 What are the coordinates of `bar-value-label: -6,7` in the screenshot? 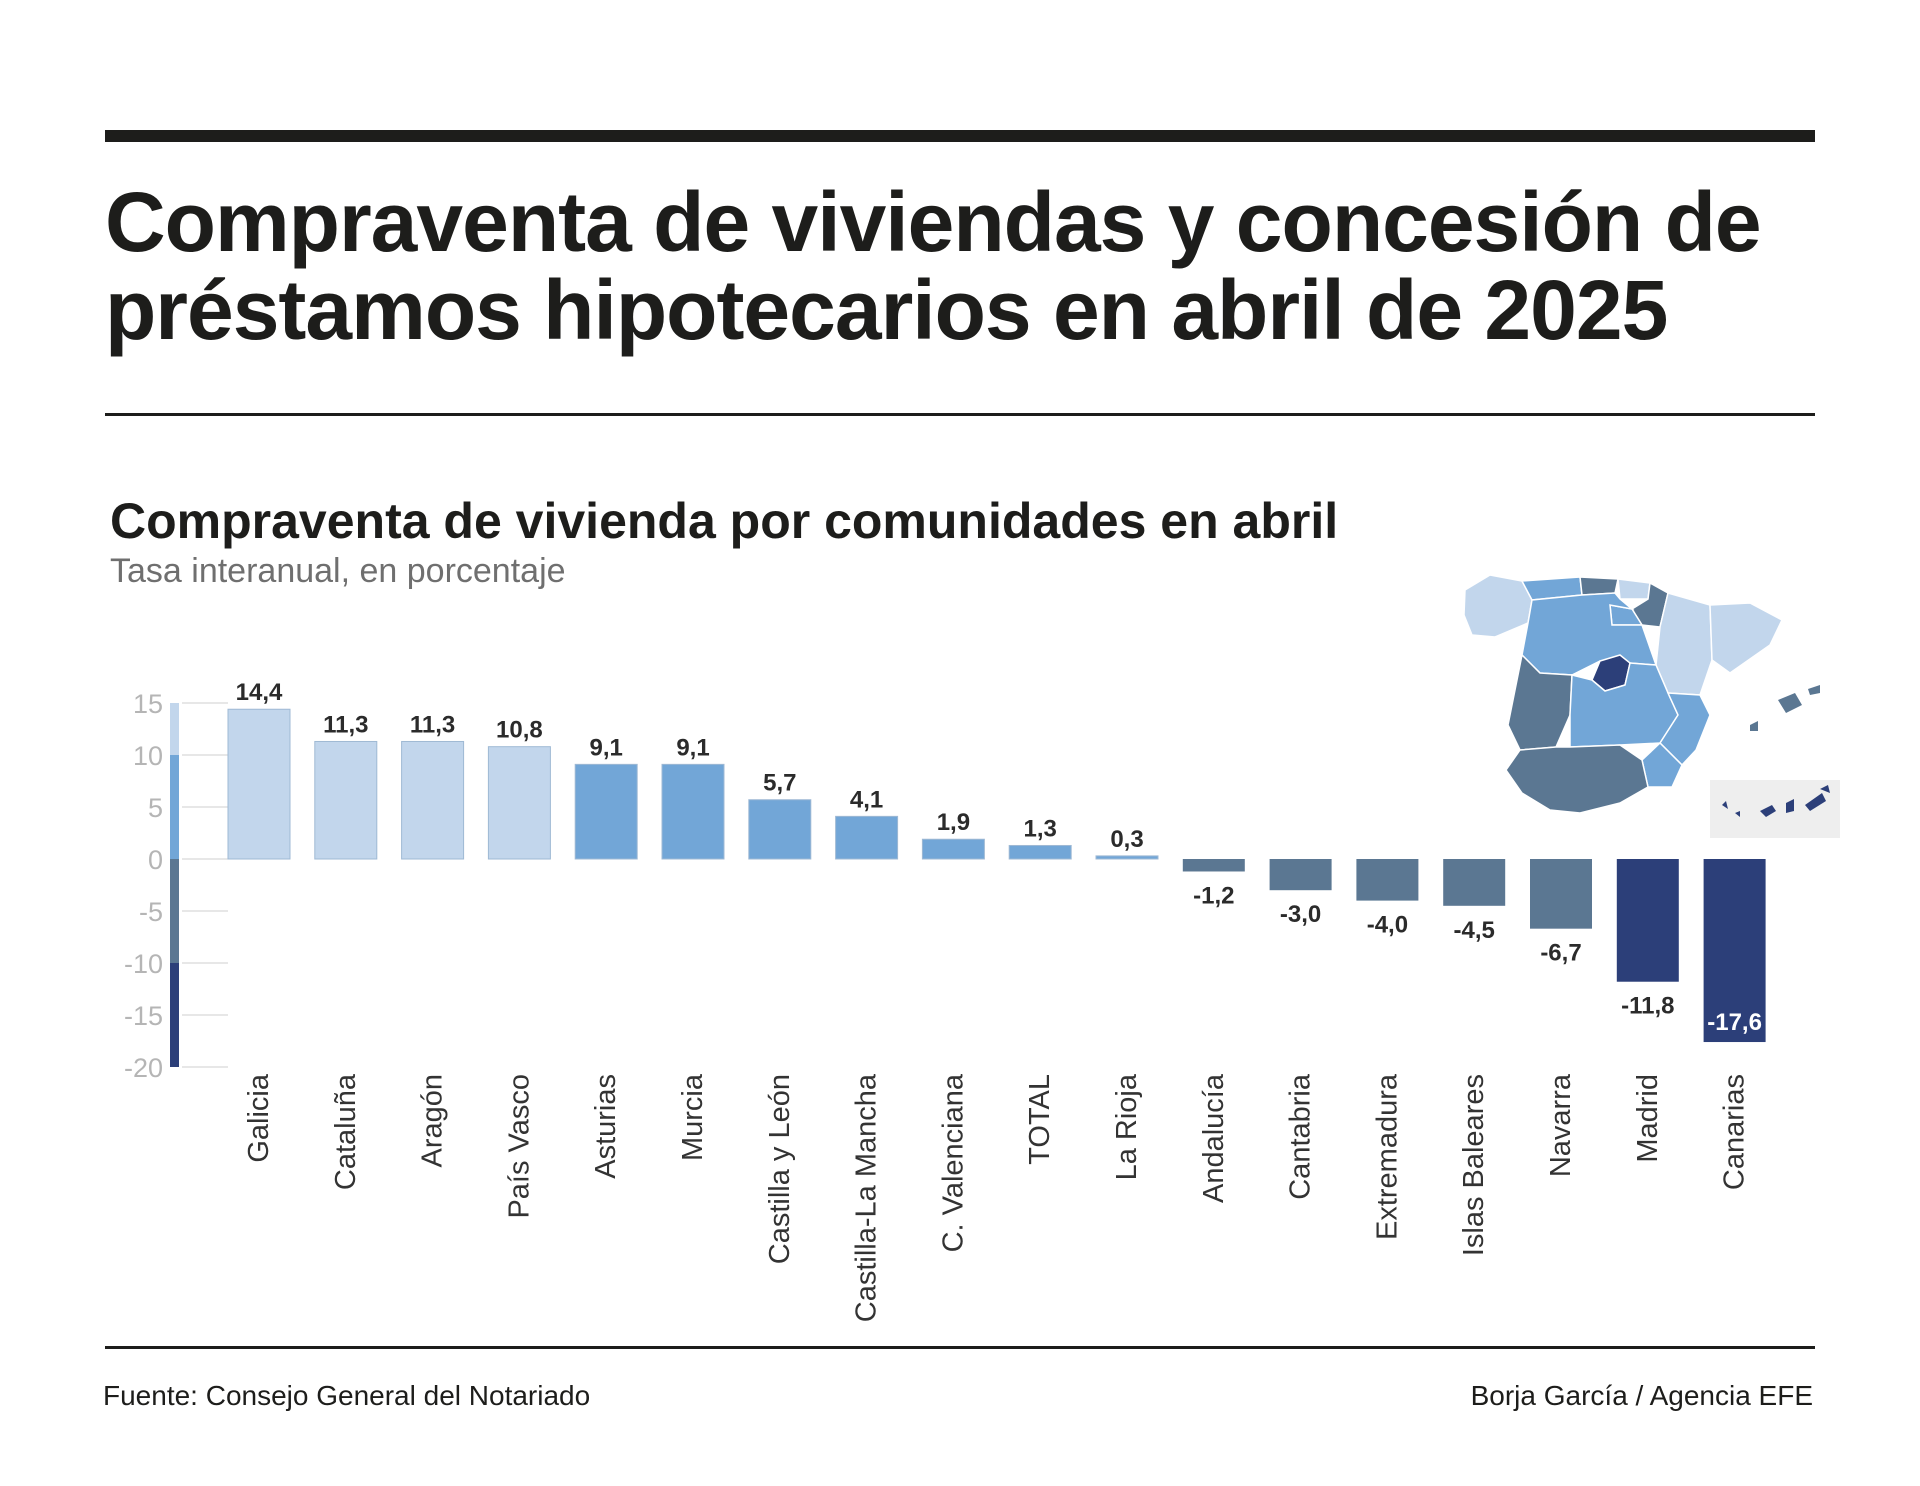 It's located at (1560, 953).